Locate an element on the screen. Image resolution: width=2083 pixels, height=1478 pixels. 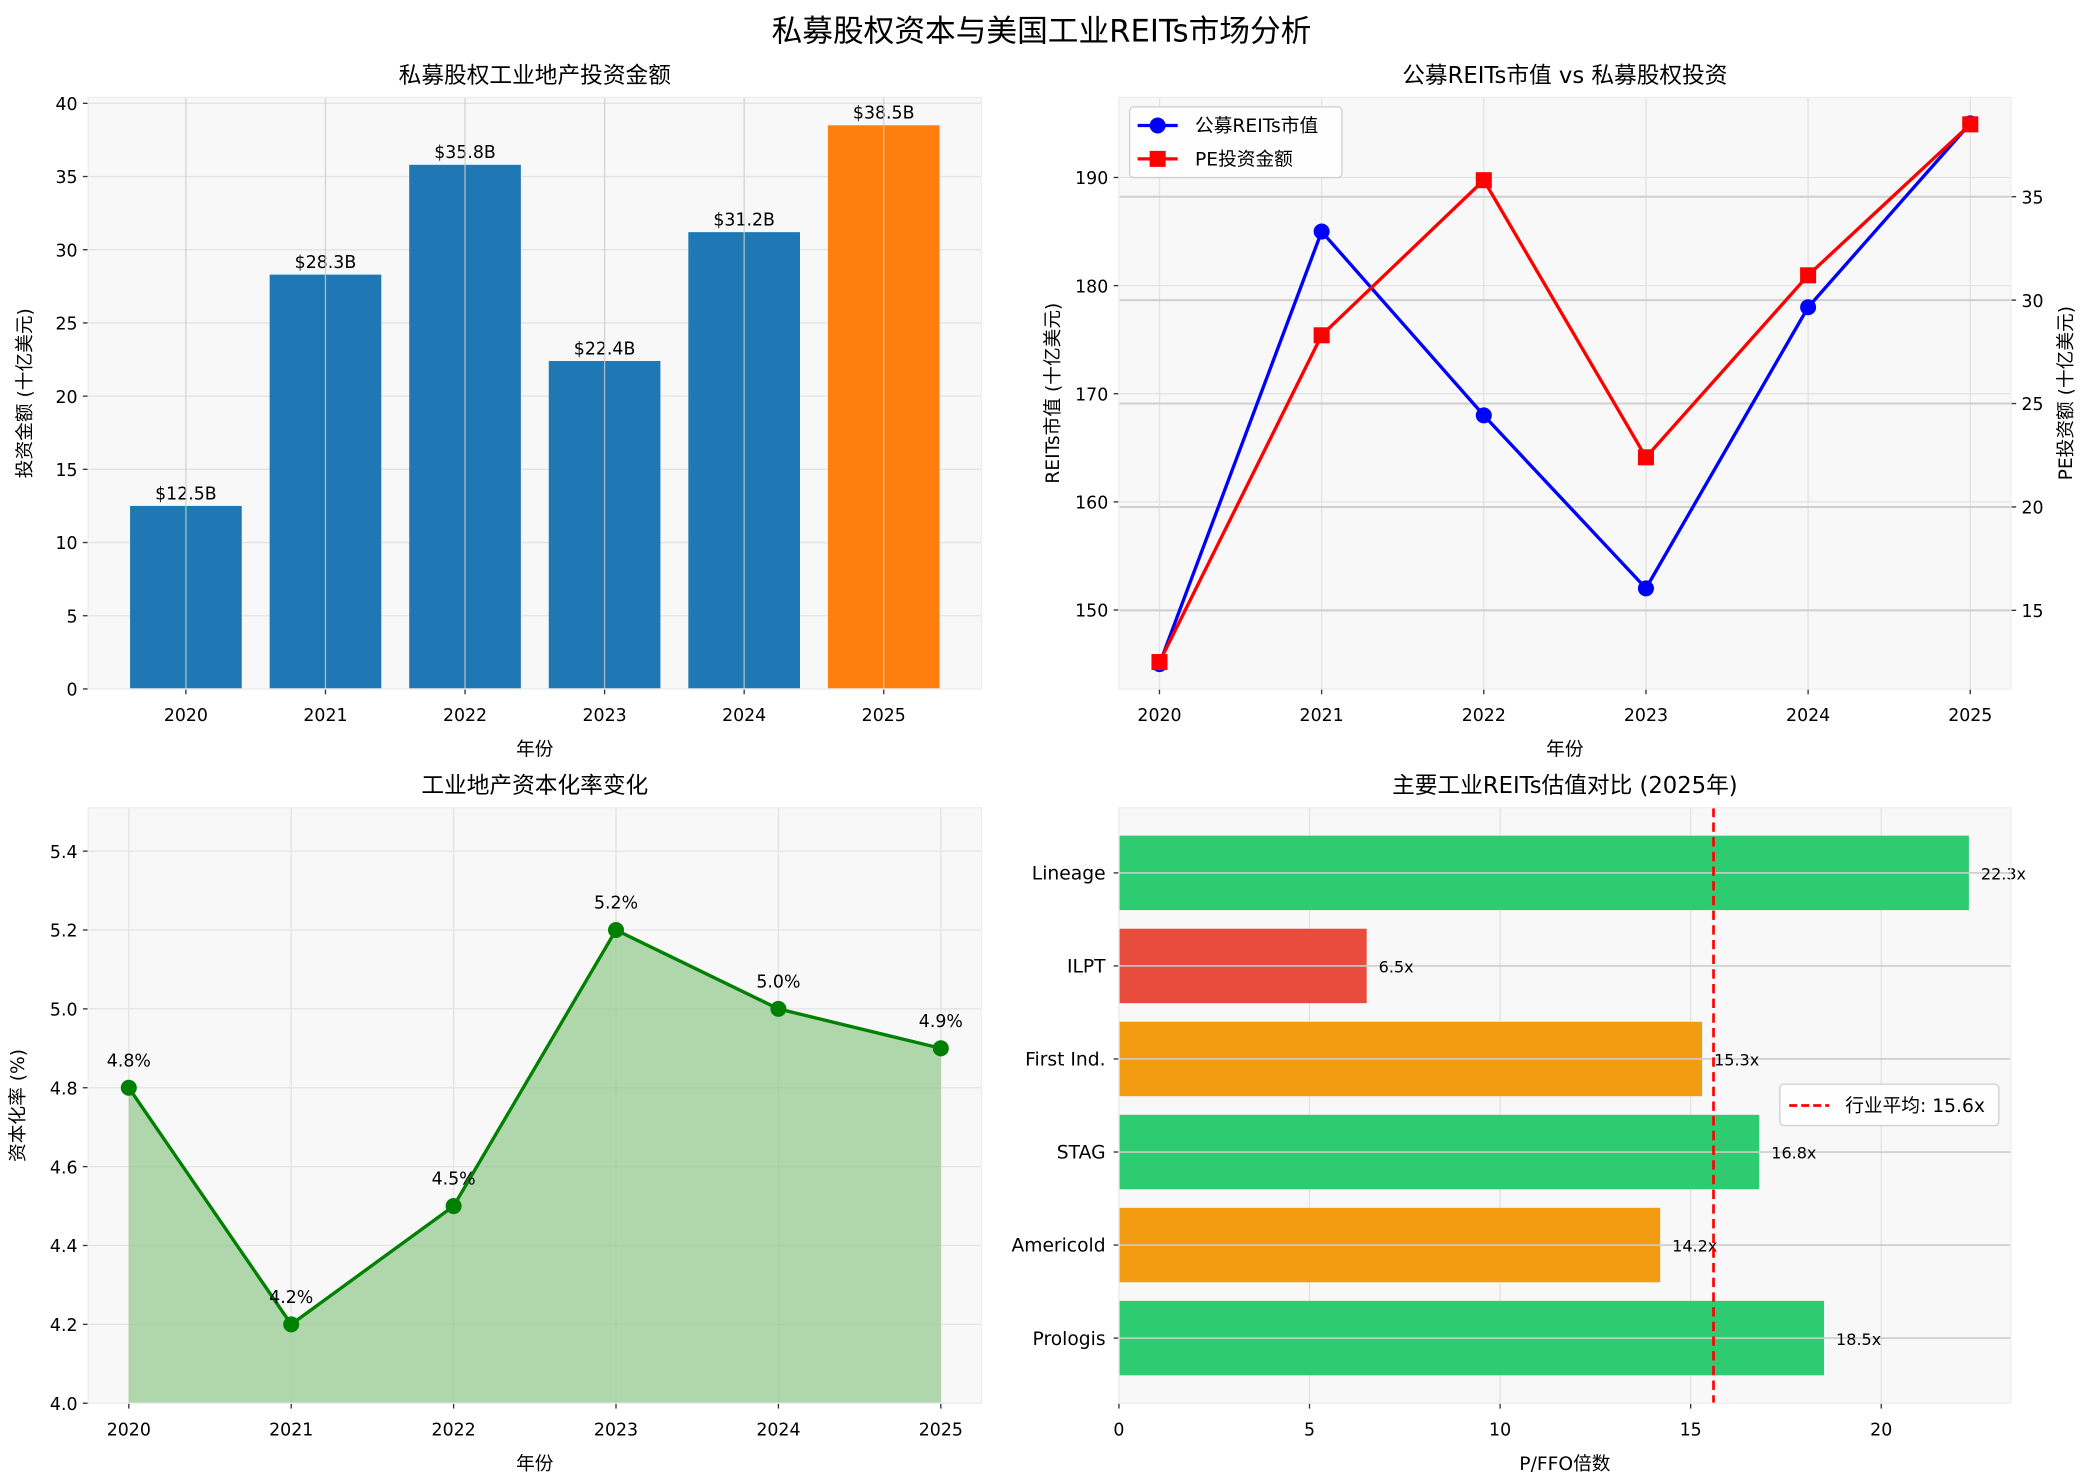
y-tick-label: Lineage is located at coordinates (1069, 874).